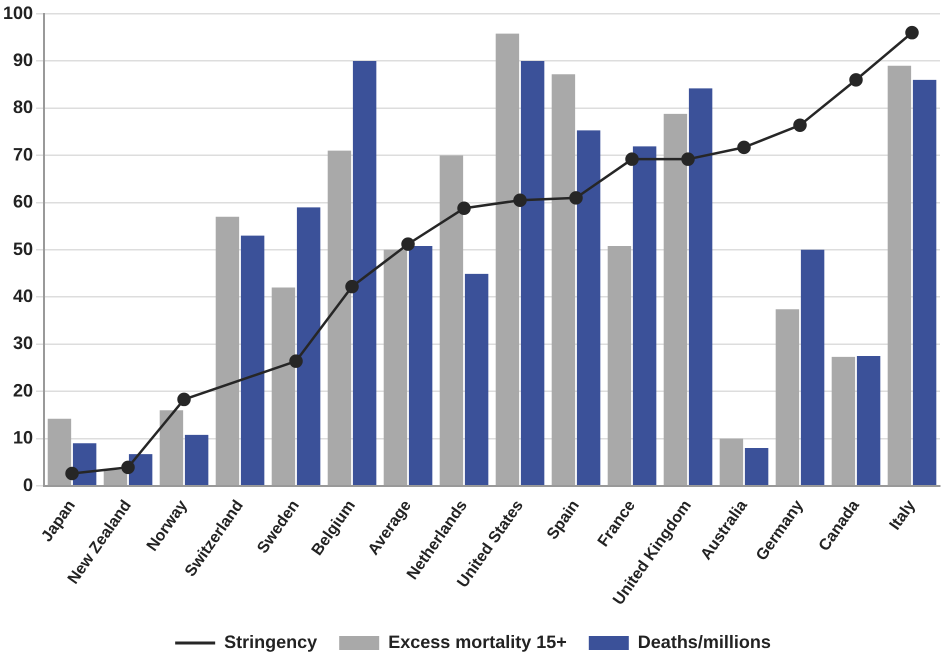  Describe the element at coordinates (23, 296) in the screenshot. I see `y-tick-label: 40` at that location.